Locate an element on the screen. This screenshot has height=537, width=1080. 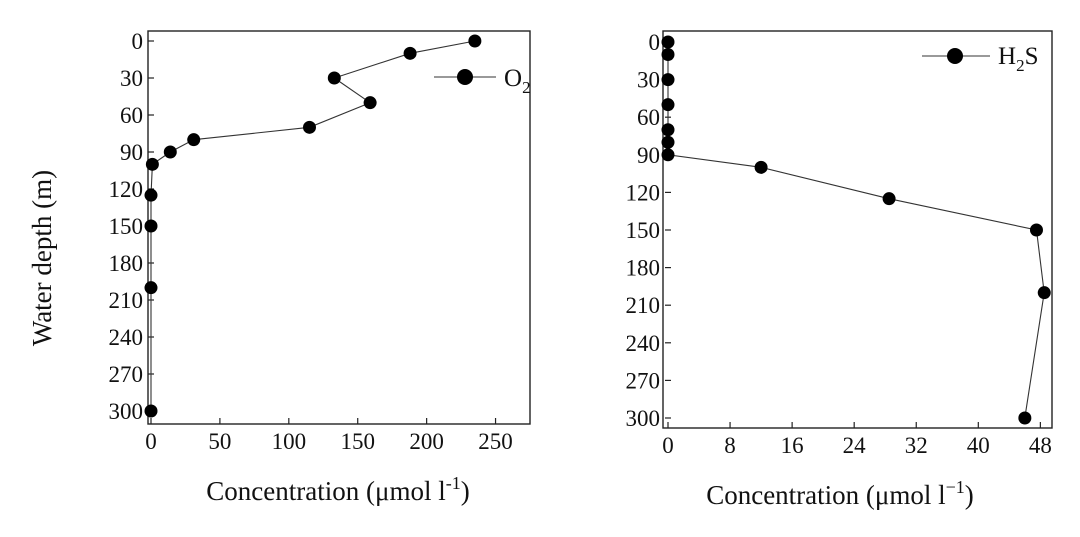
y-tick-label-h2s-120: 120 is located at coordinates (643, 192).